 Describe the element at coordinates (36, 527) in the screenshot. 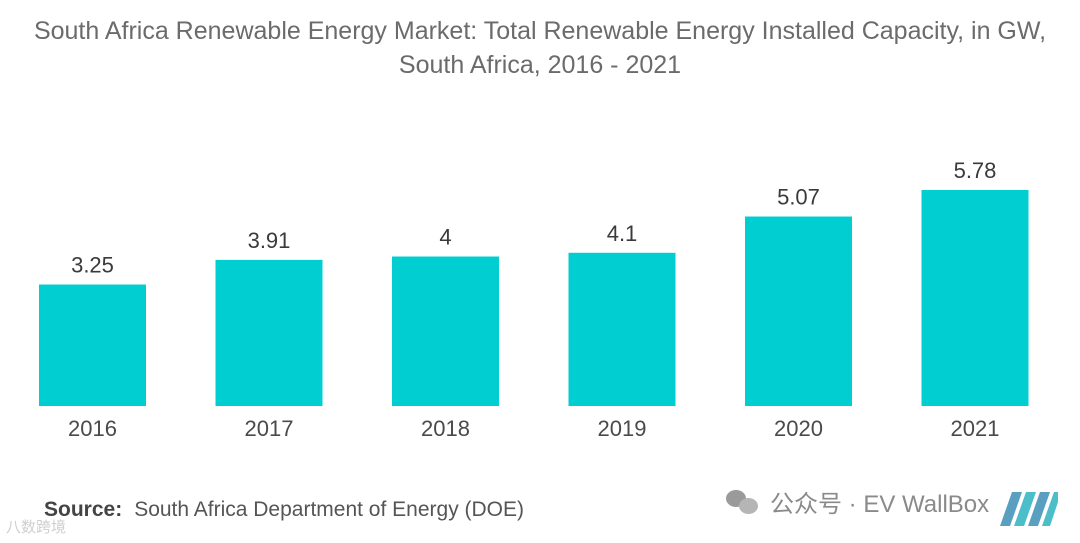

I see `watermark-left: 八数跨境` at that location.